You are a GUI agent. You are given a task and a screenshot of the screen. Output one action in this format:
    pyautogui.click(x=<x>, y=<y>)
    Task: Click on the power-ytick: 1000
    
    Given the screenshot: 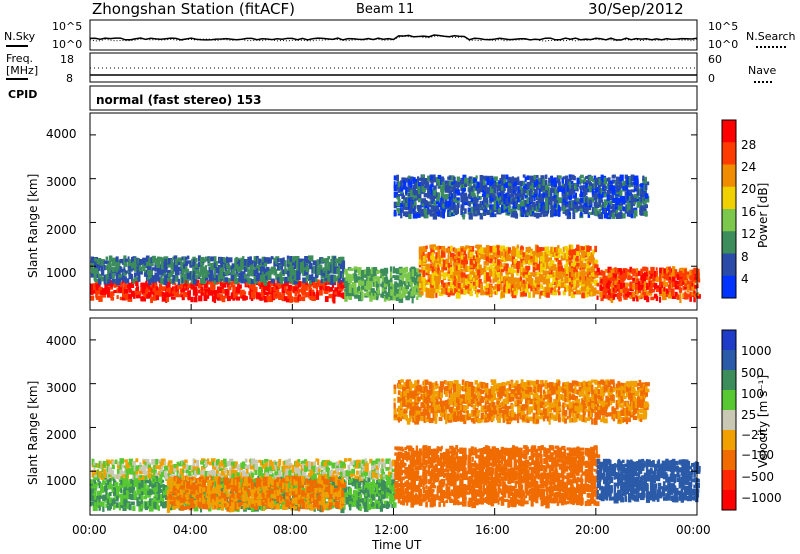 What is the action you would take?
    pyautogui.click(x=61, y=273)
    